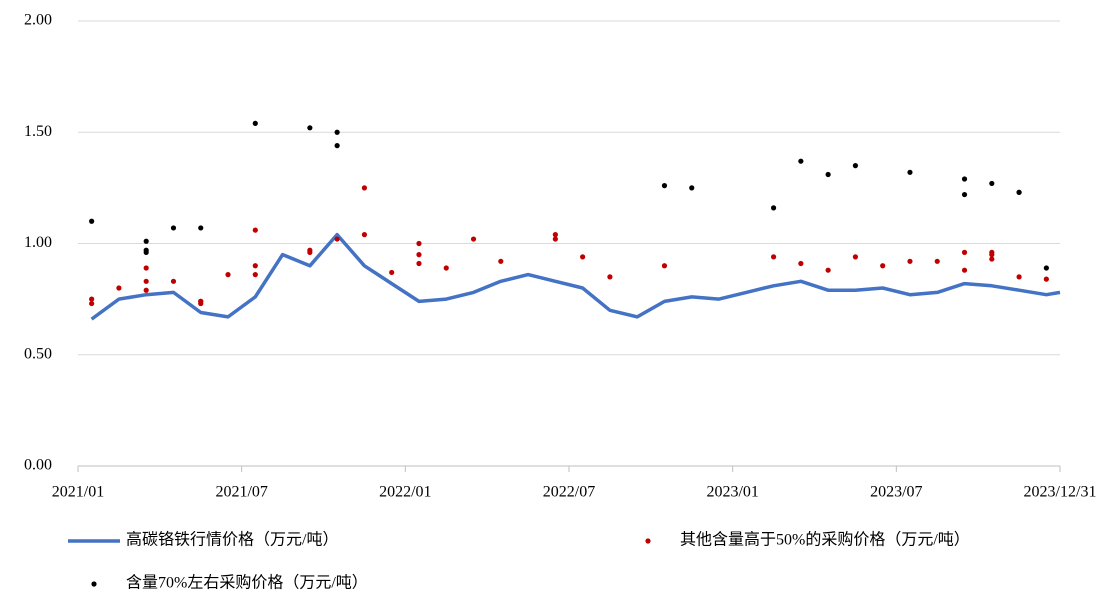 The width and height of the screenshot is (1105, 599). Describe the element at coordinates (241, 492) in the screenshot. I see `x-tick-label: 2021/07` at that location.